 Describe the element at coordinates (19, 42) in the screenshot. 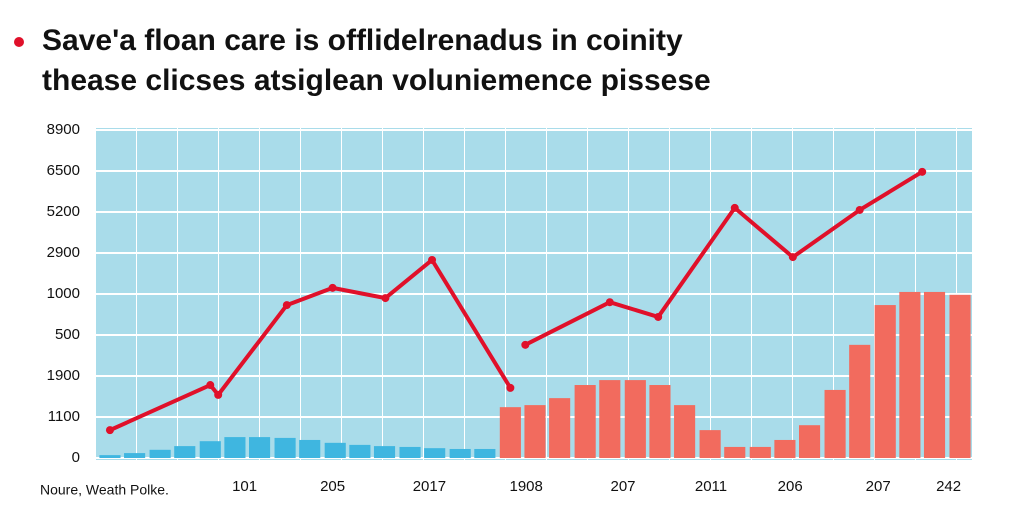

I see `title-dot` at that location.